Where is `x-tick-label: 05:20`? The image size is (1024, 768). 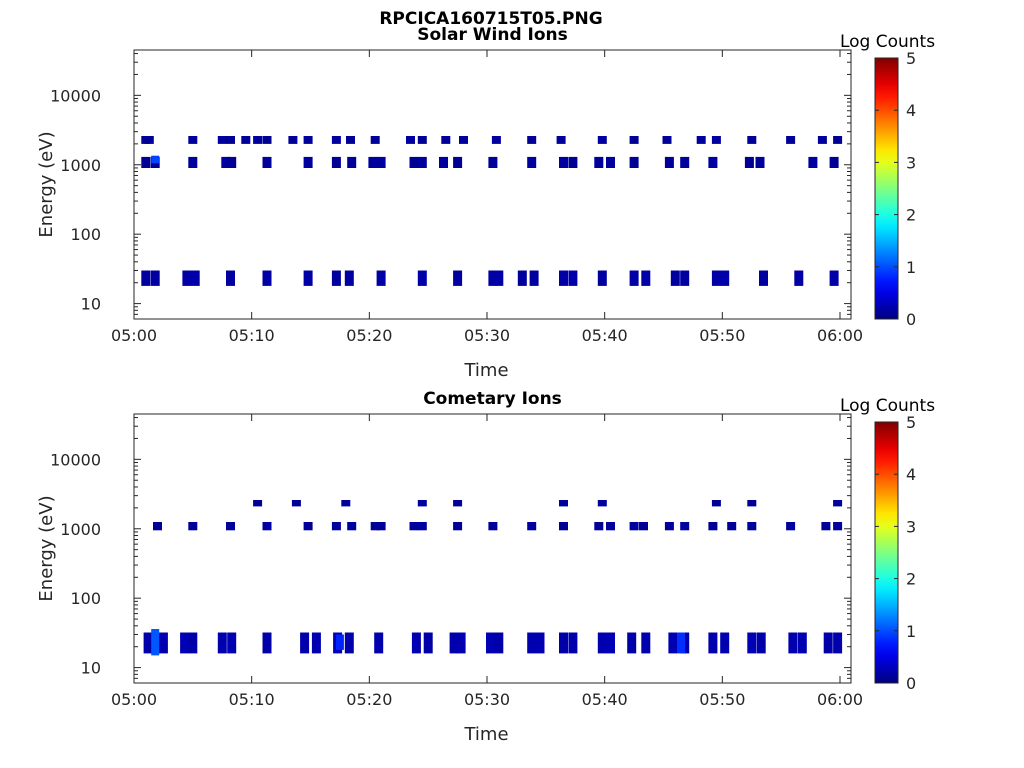 x-tick-label: 05:20 is located at coordinates (369, 335).